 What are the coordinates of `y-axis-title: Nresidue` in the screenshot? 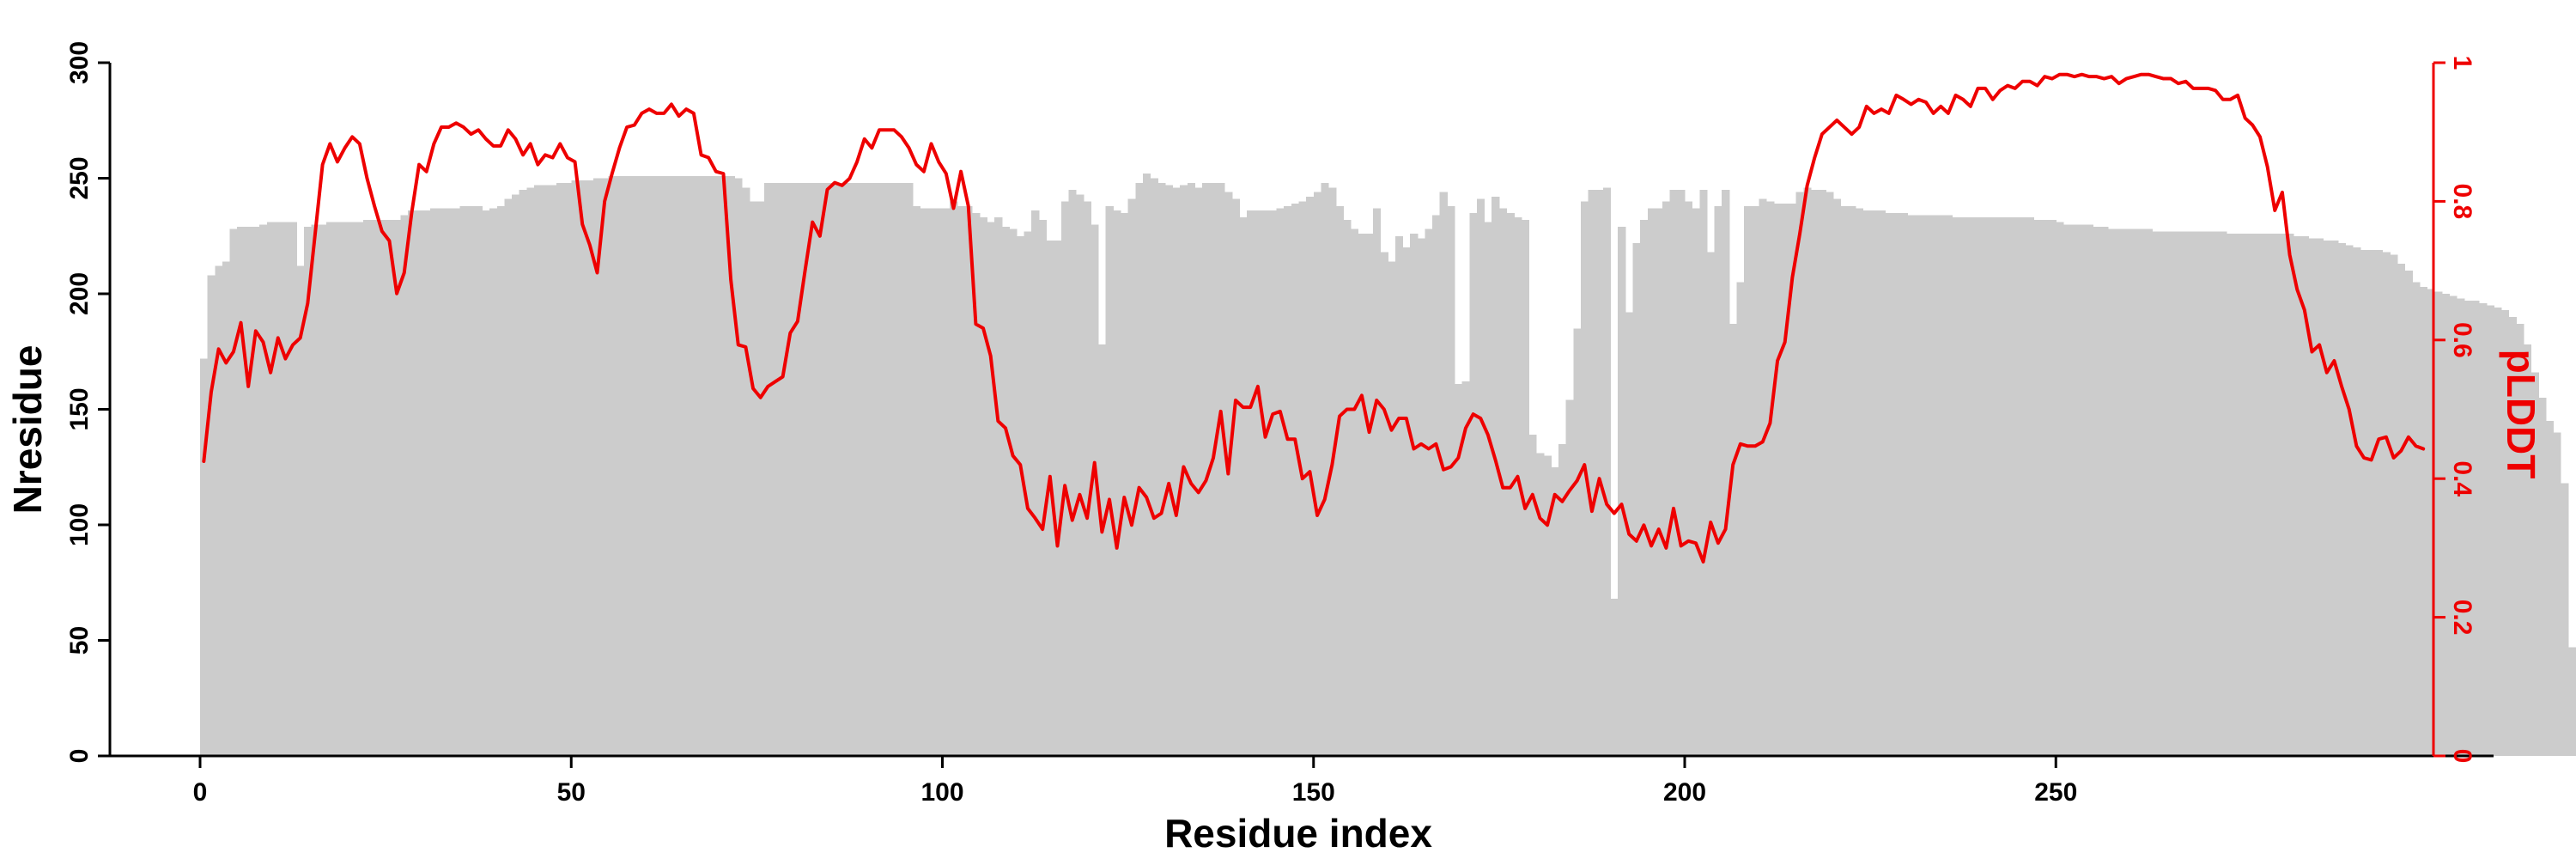 It's located at (28, 430).